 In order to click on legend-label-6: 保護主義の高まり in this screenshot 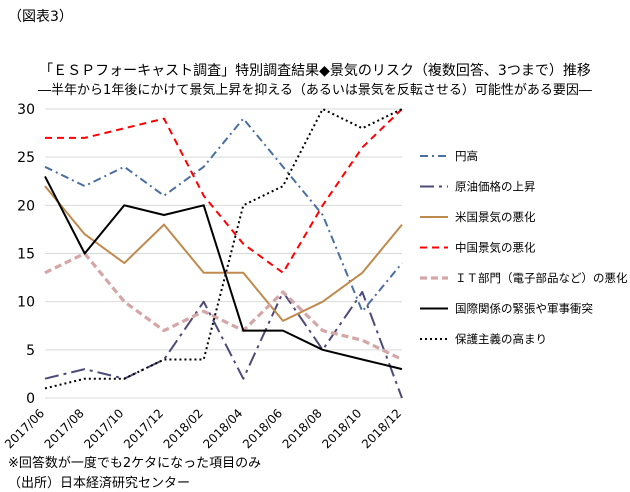, I will do `click(501, 339)`.